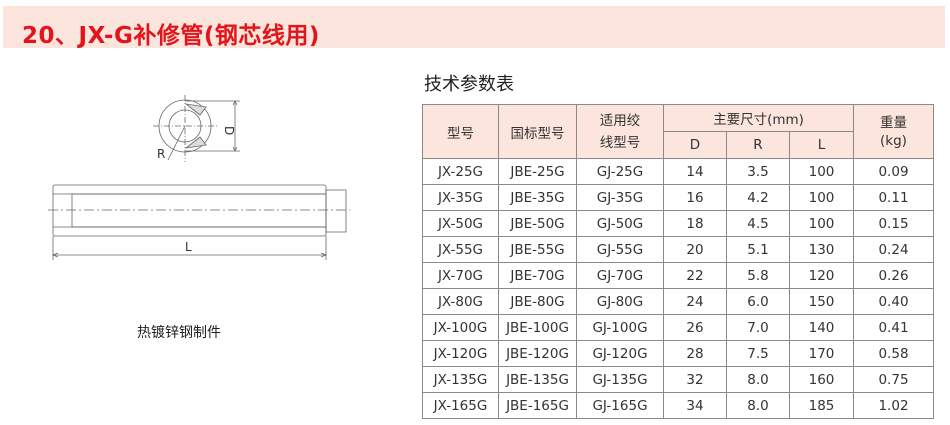 The width and height of the screenshot is (950, 425). What do you see at coordinates (460, 327) in the screenshot?
I see `cell-model: JX-100G` at bounding box center [460, 327].